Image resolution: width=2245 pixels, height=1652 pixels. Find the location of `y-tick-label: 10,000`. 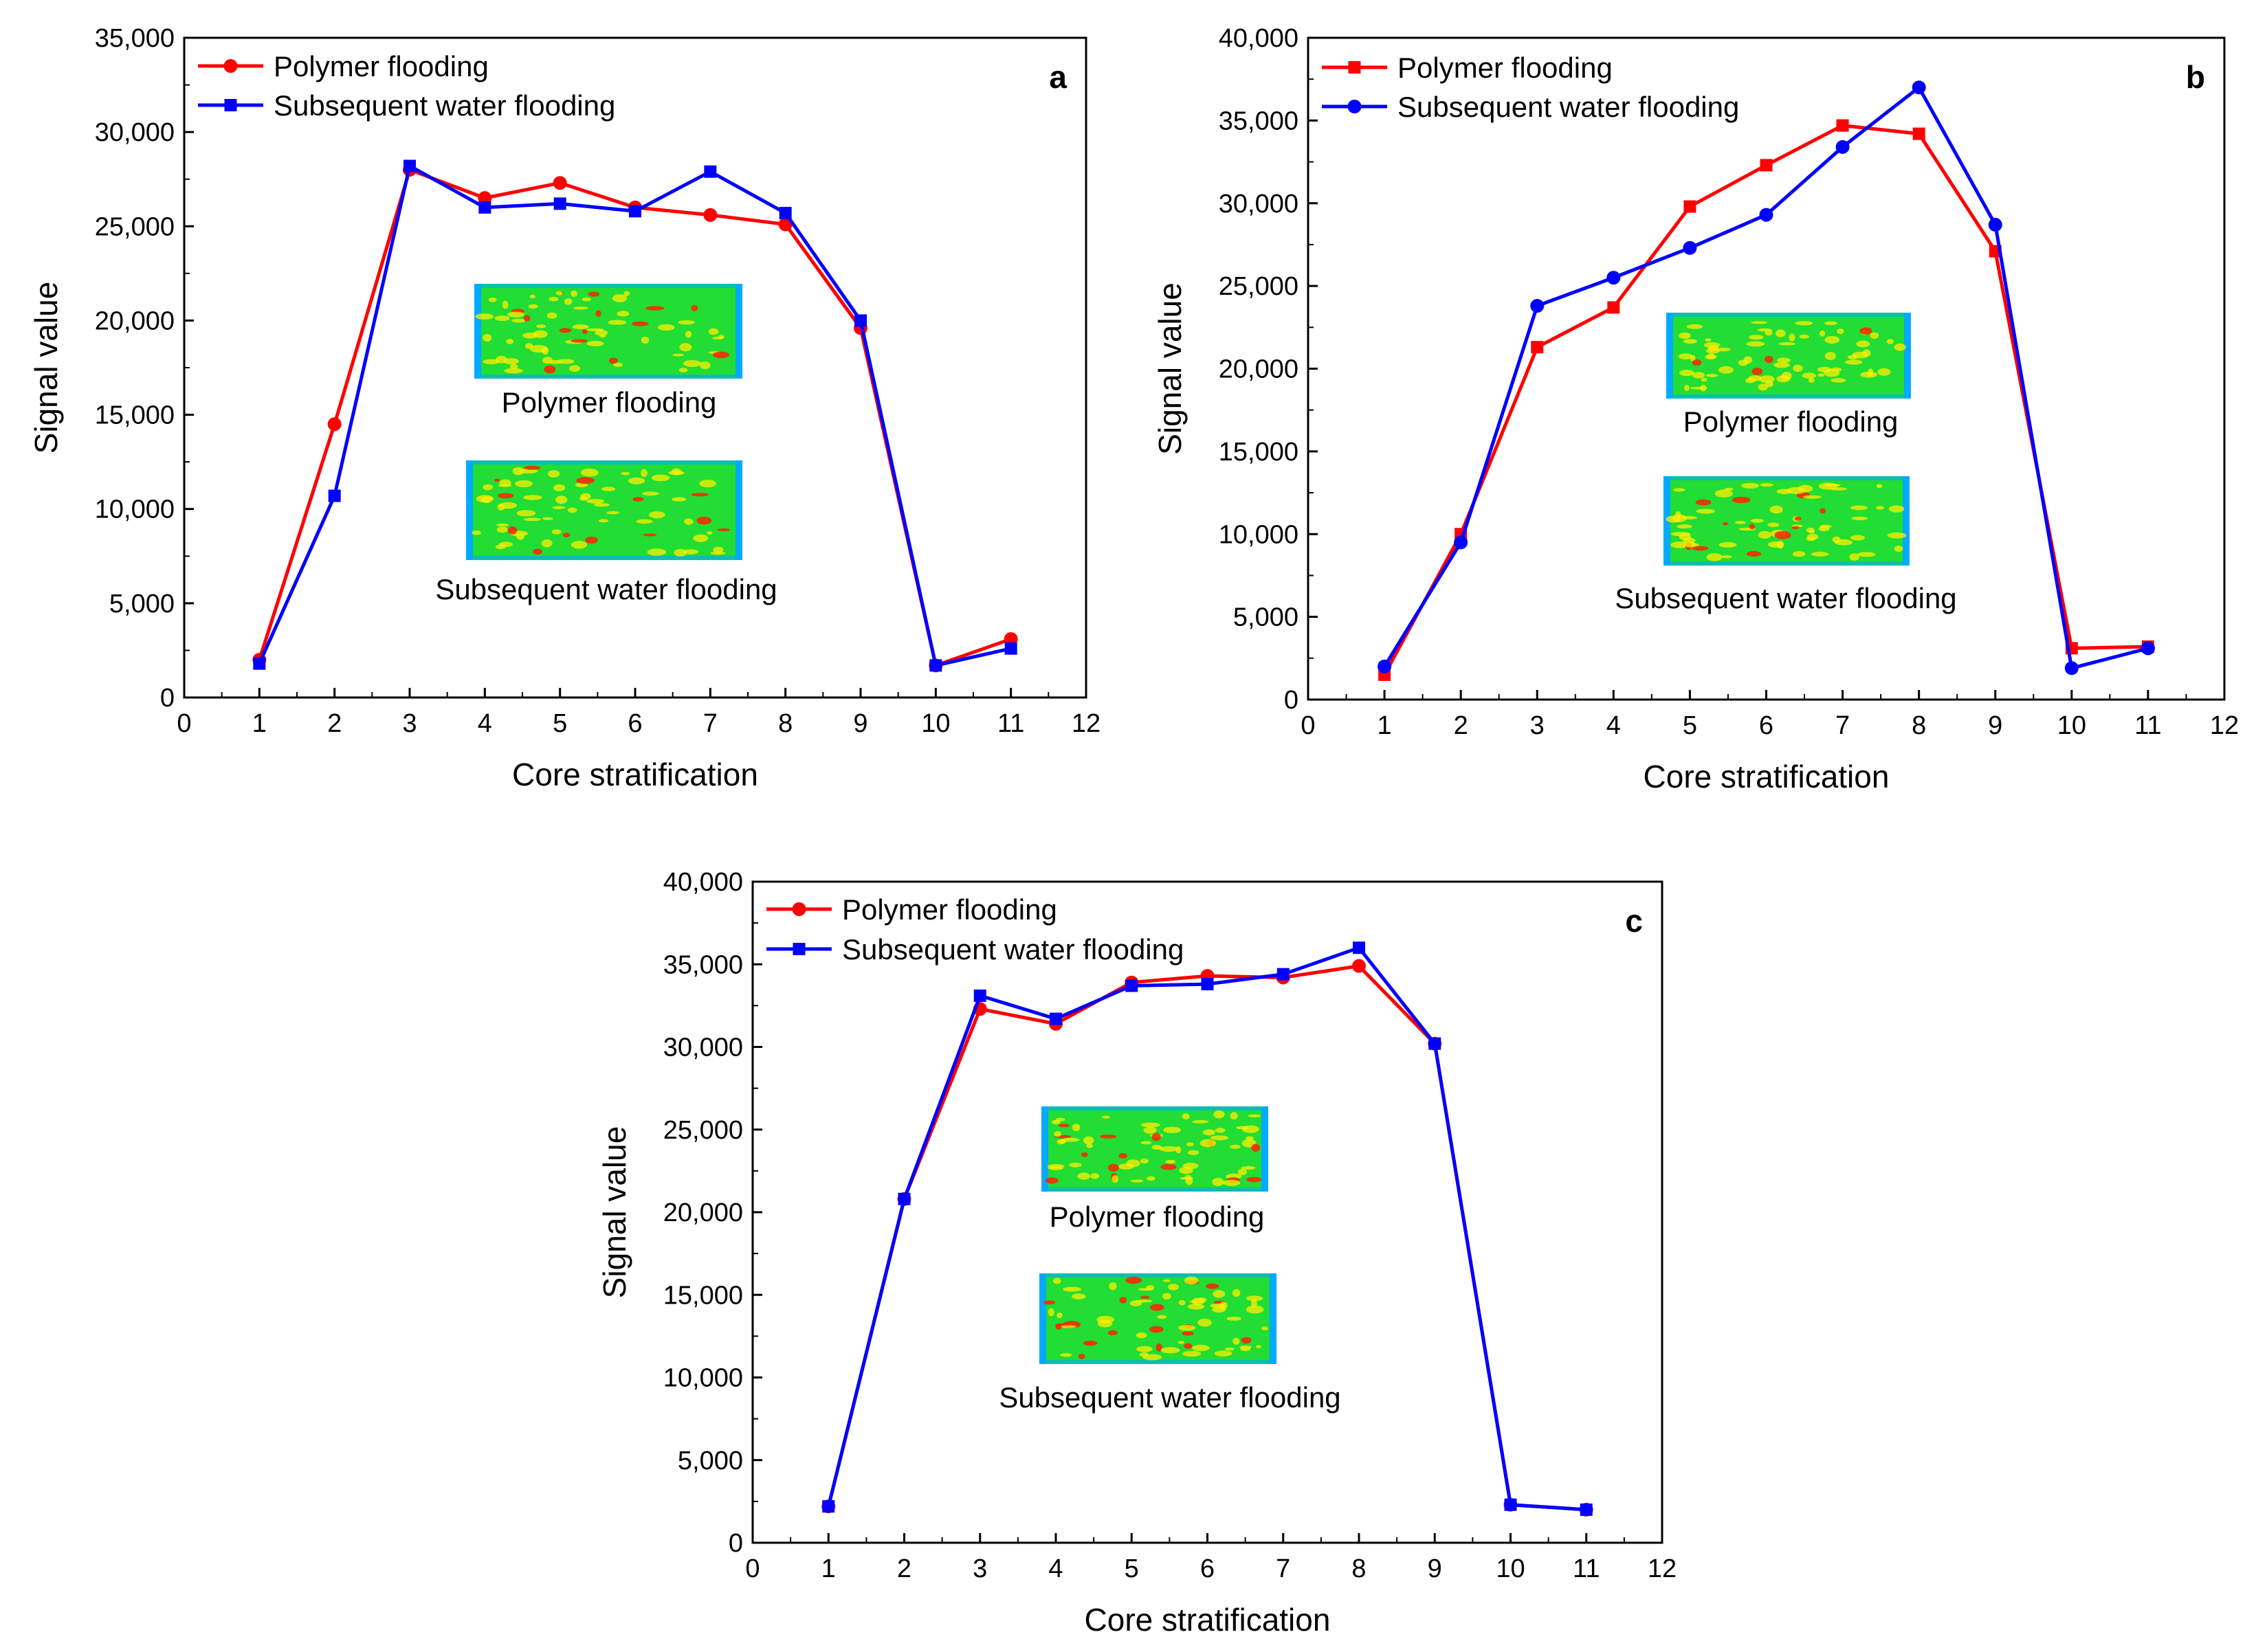

y-tick-label: 10,000 is located at coordinates (703, 1378).